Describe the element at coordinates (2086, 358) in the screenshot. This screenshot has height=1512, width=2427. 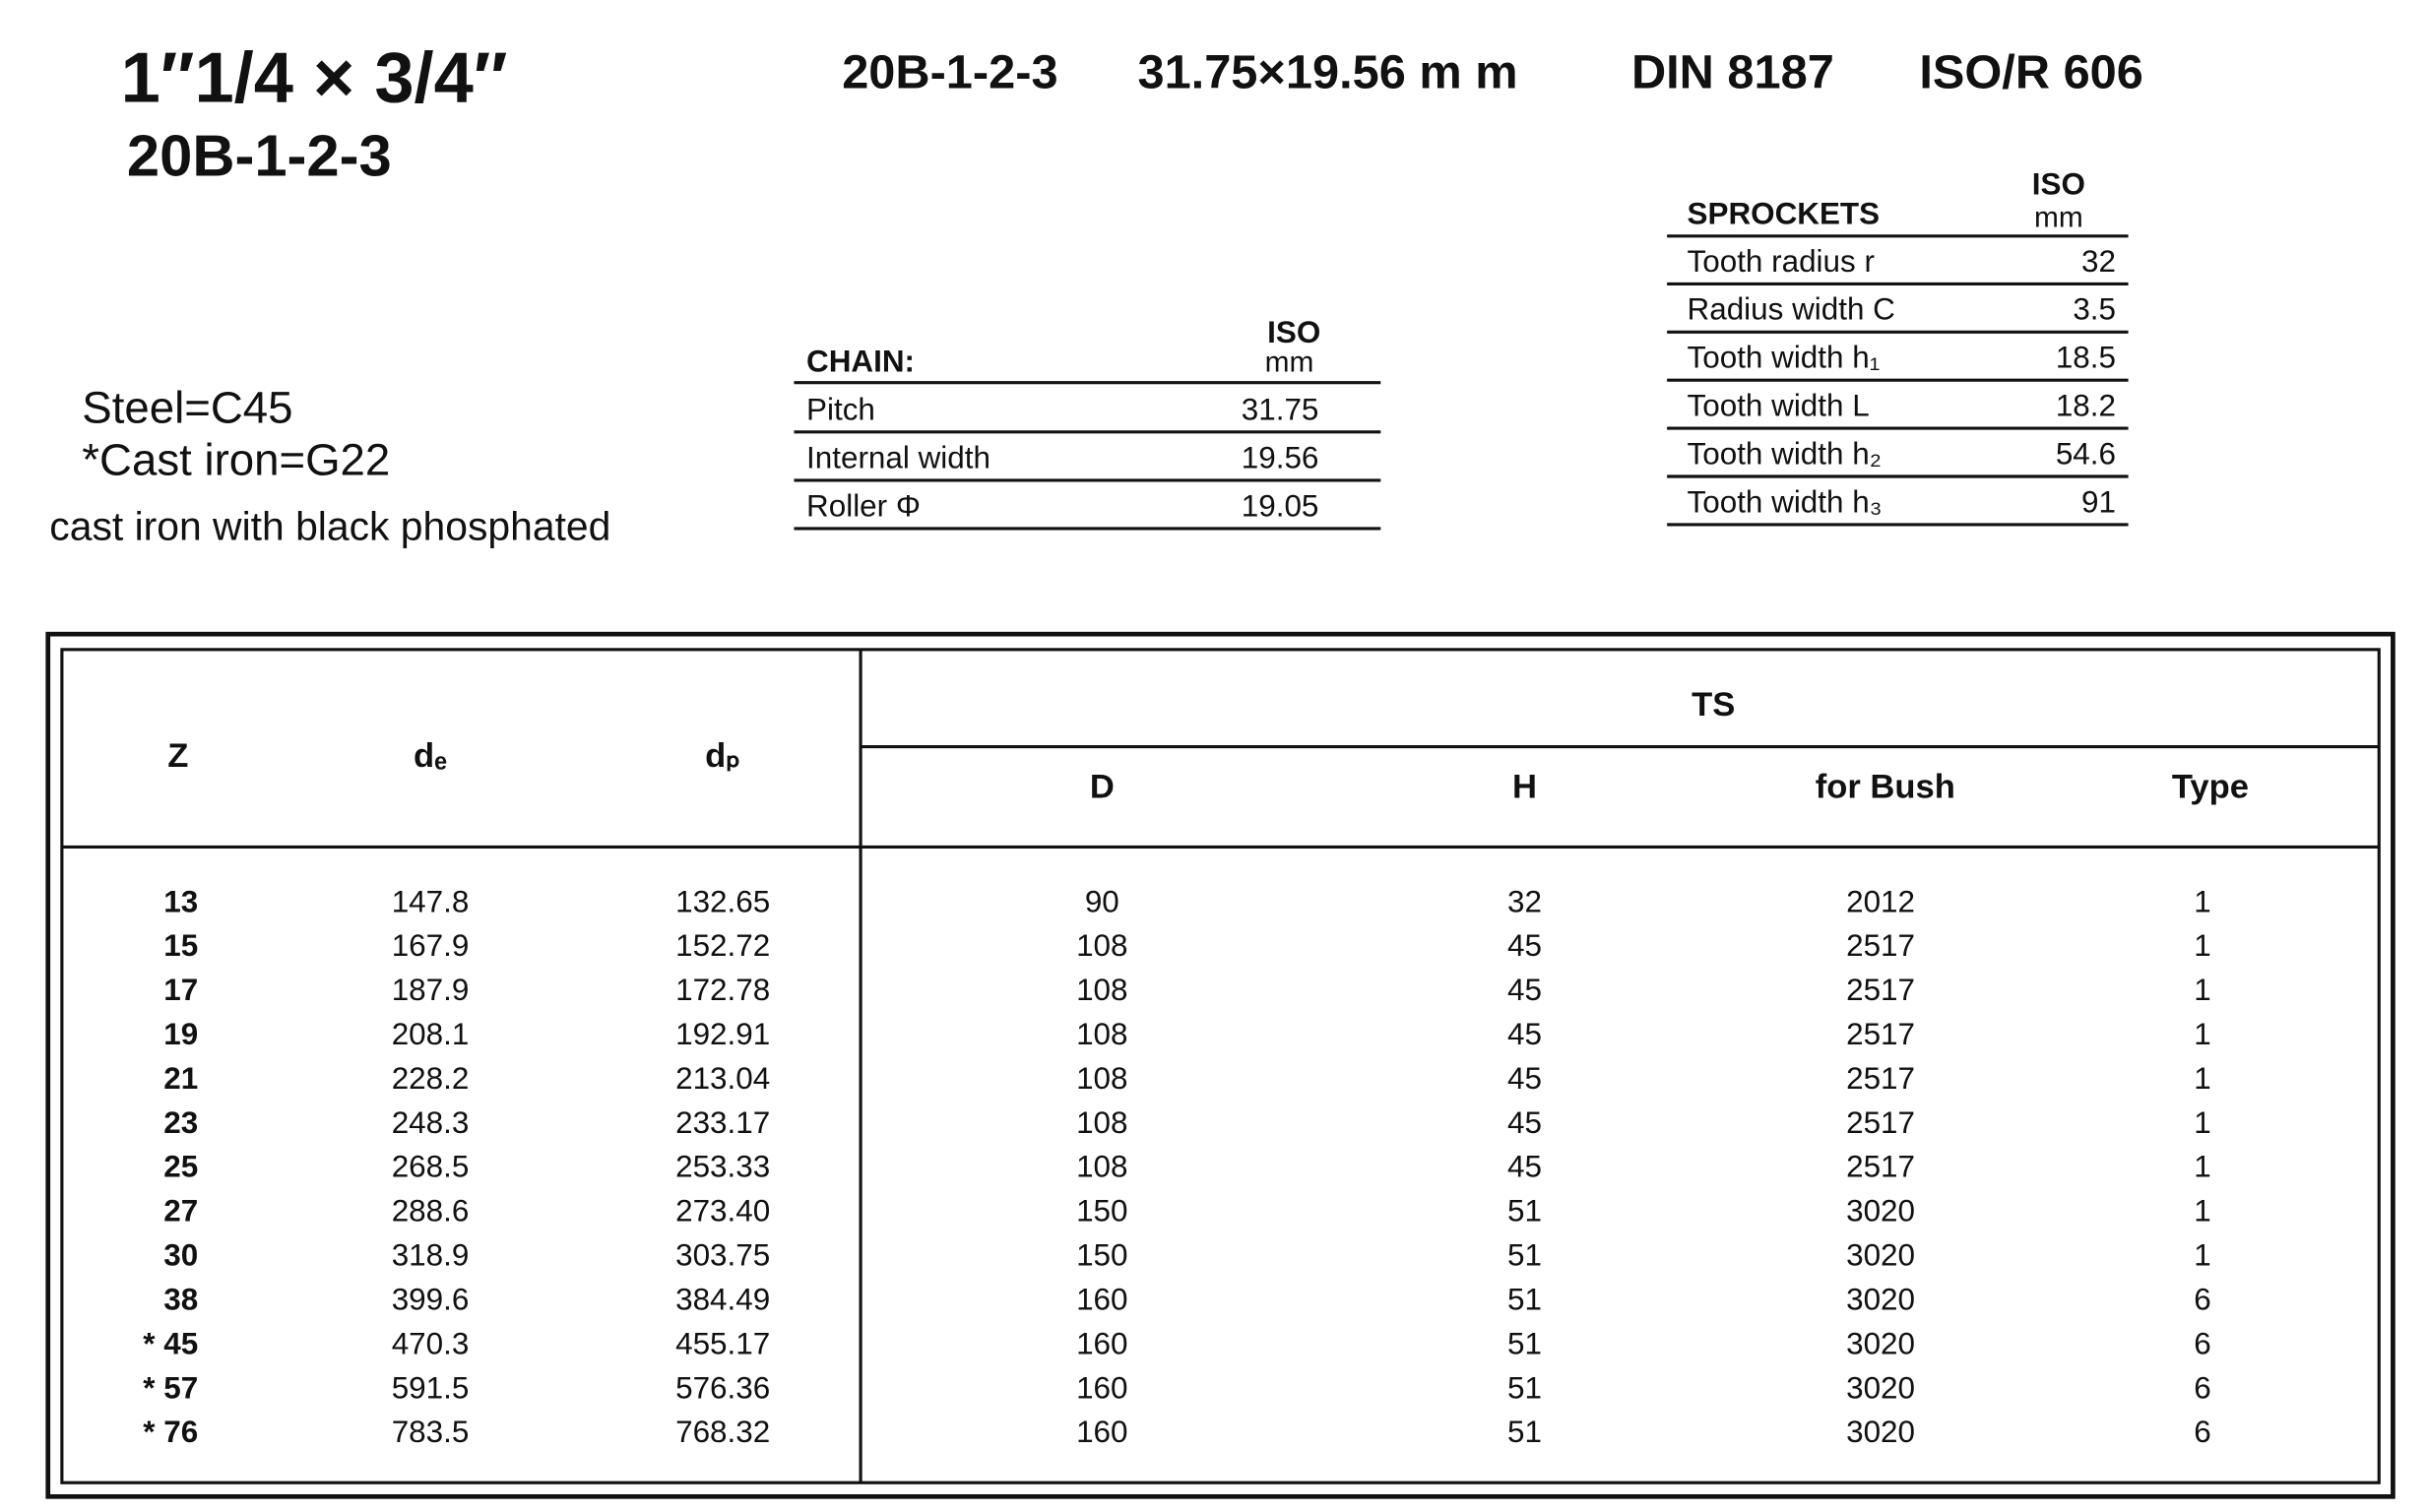
I see `row-value: 18.5` at that location.